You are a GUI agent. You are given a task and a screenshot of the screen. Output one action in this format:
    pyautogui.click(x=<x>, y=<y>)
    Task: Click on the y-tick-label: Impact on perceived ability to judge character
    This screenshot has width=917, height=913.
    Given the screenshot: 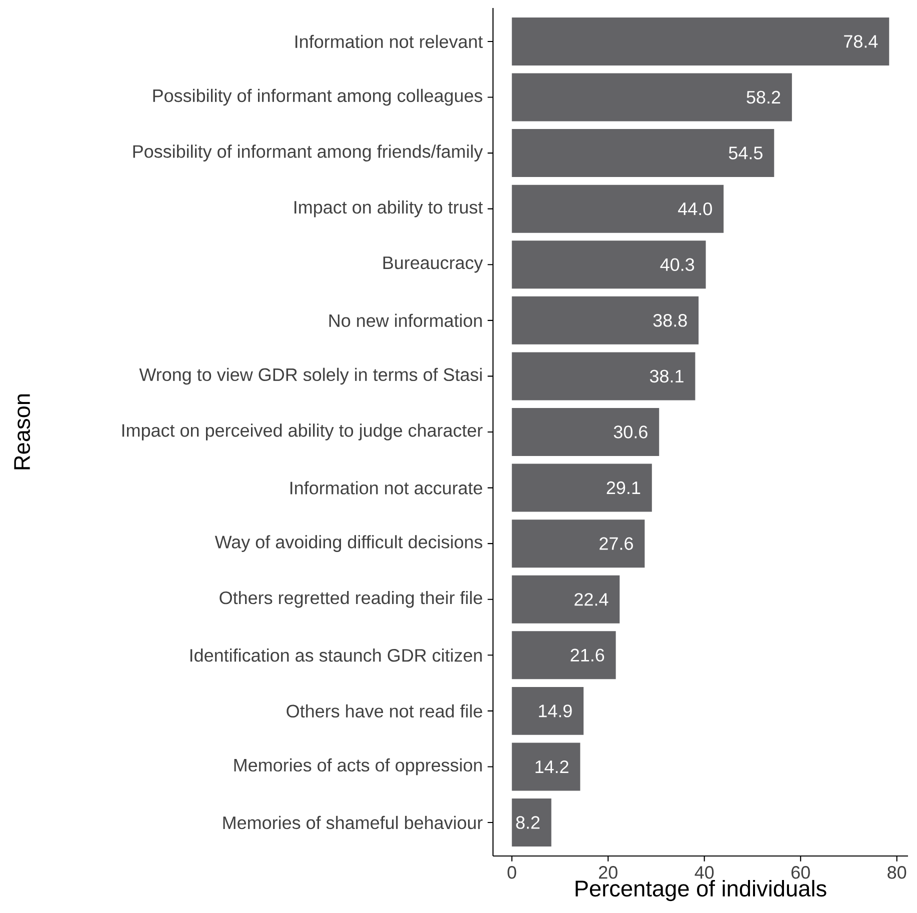 What is the action you would take?
    pyautogui.click(x=302, y=432)
    